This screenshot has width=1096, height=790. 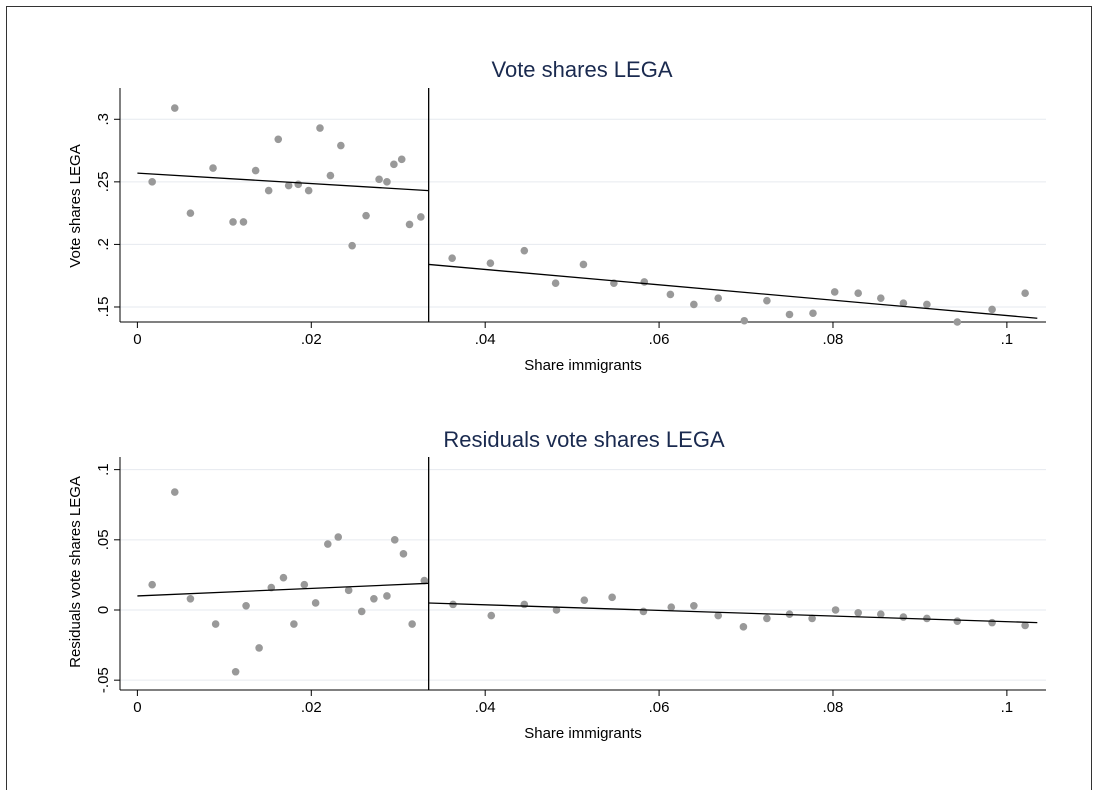 What do you see at coordinates (103, 307) in the screenshot?
I see `y-tick-label: .15` at bounding box center [103, 307].